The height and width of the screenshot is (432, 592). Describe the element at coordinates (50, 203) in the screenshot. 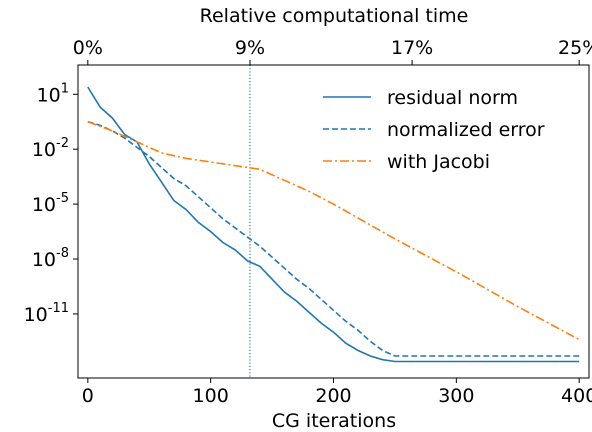

I see `y-tick-label: 10⁻⁵` at that location.